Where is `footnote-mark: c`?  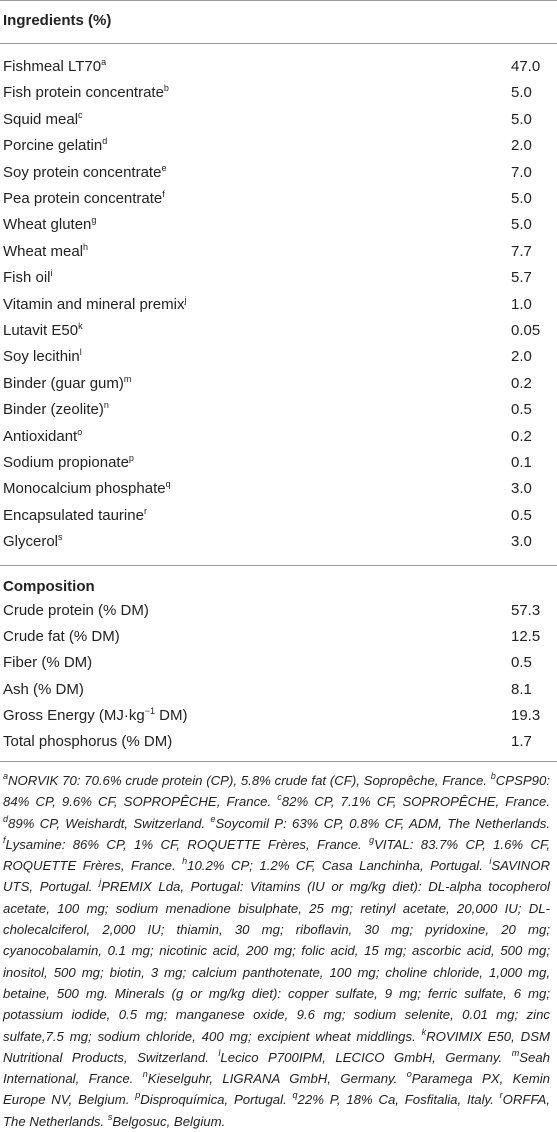
footnote-mark: c is located at coordinates (279, 797).